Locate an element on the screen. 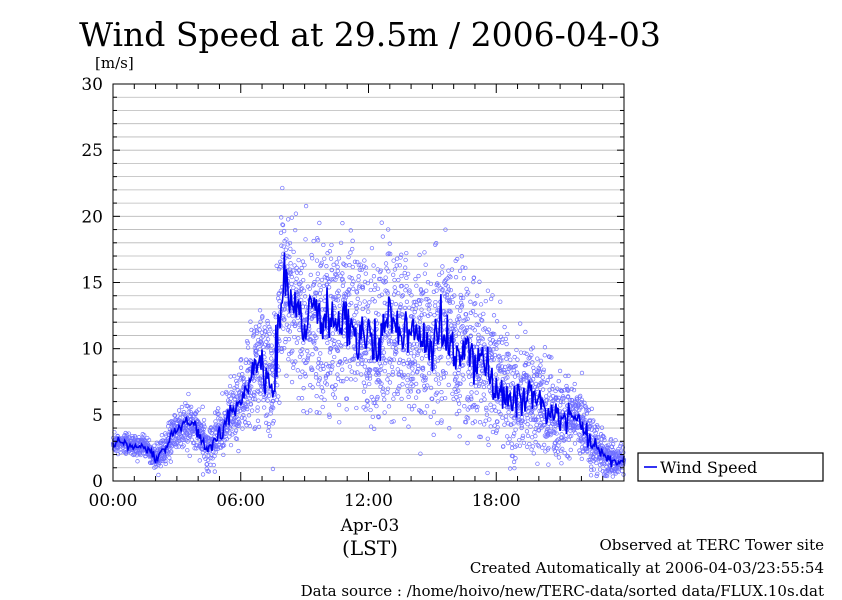 This screenshot has width=842, height=600. x-tick-label: 12:00 is located at coordinates (368, 501).